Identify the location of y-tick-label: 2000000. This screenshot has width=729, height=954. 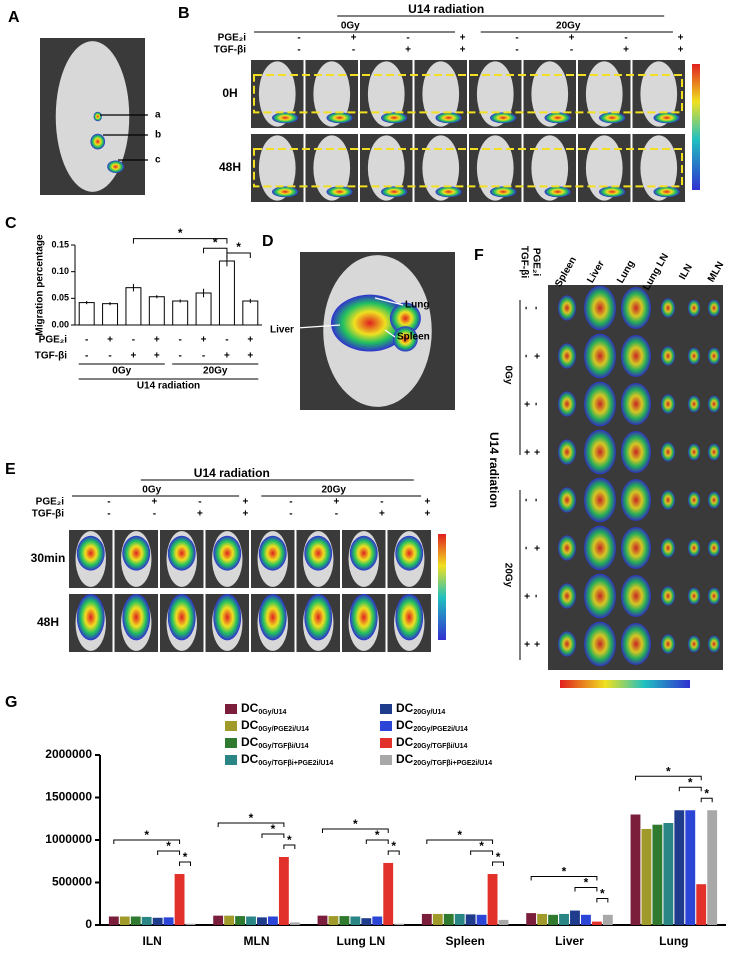
(68, 754).